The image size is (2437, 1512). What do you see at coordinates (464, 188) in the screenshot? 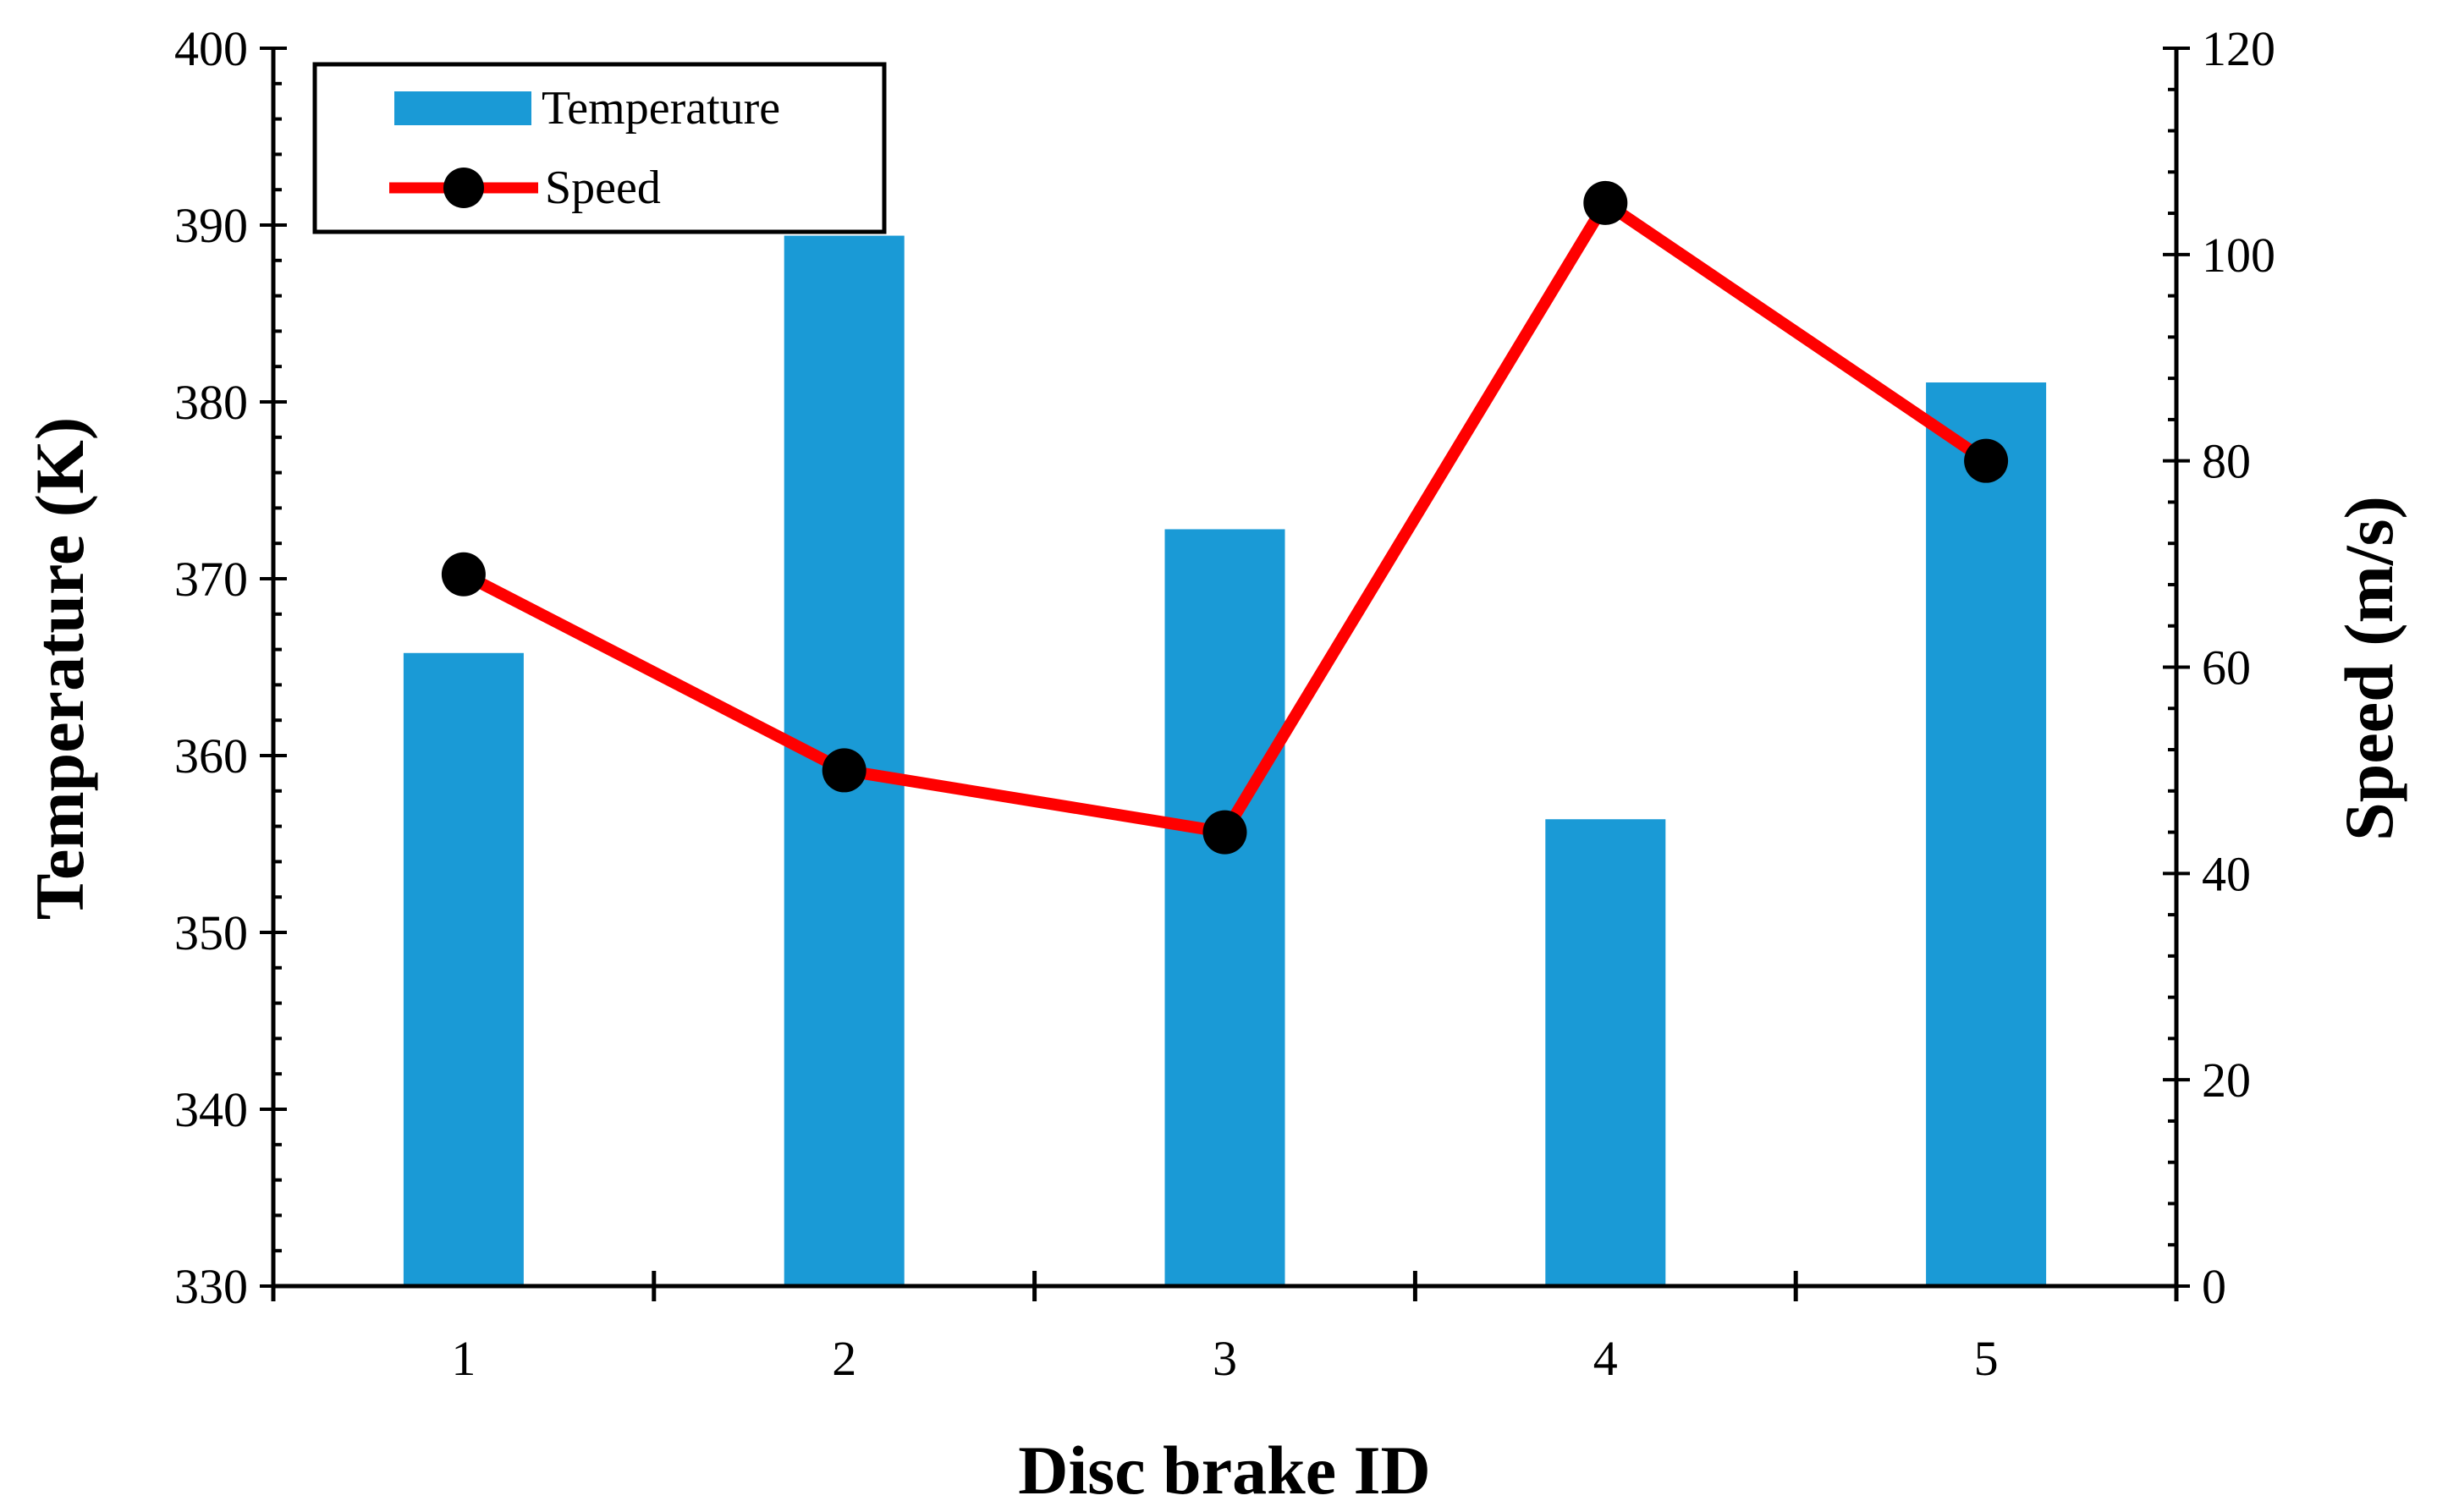
I see `legend-speed-marker` at bounding box center [464, 188].